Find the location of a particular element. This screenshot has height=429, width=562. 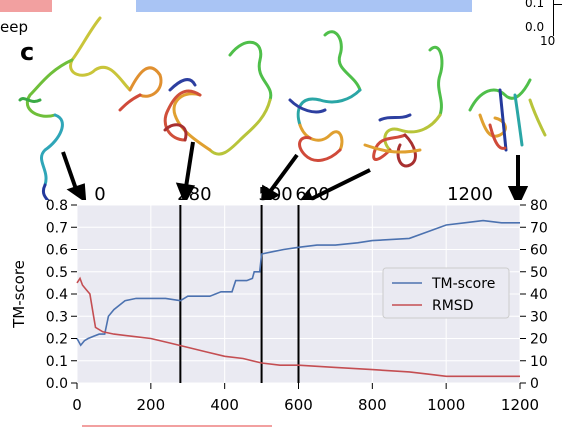

y-left-tick-label-2: 0.2 is located at coordinates (57, 340).